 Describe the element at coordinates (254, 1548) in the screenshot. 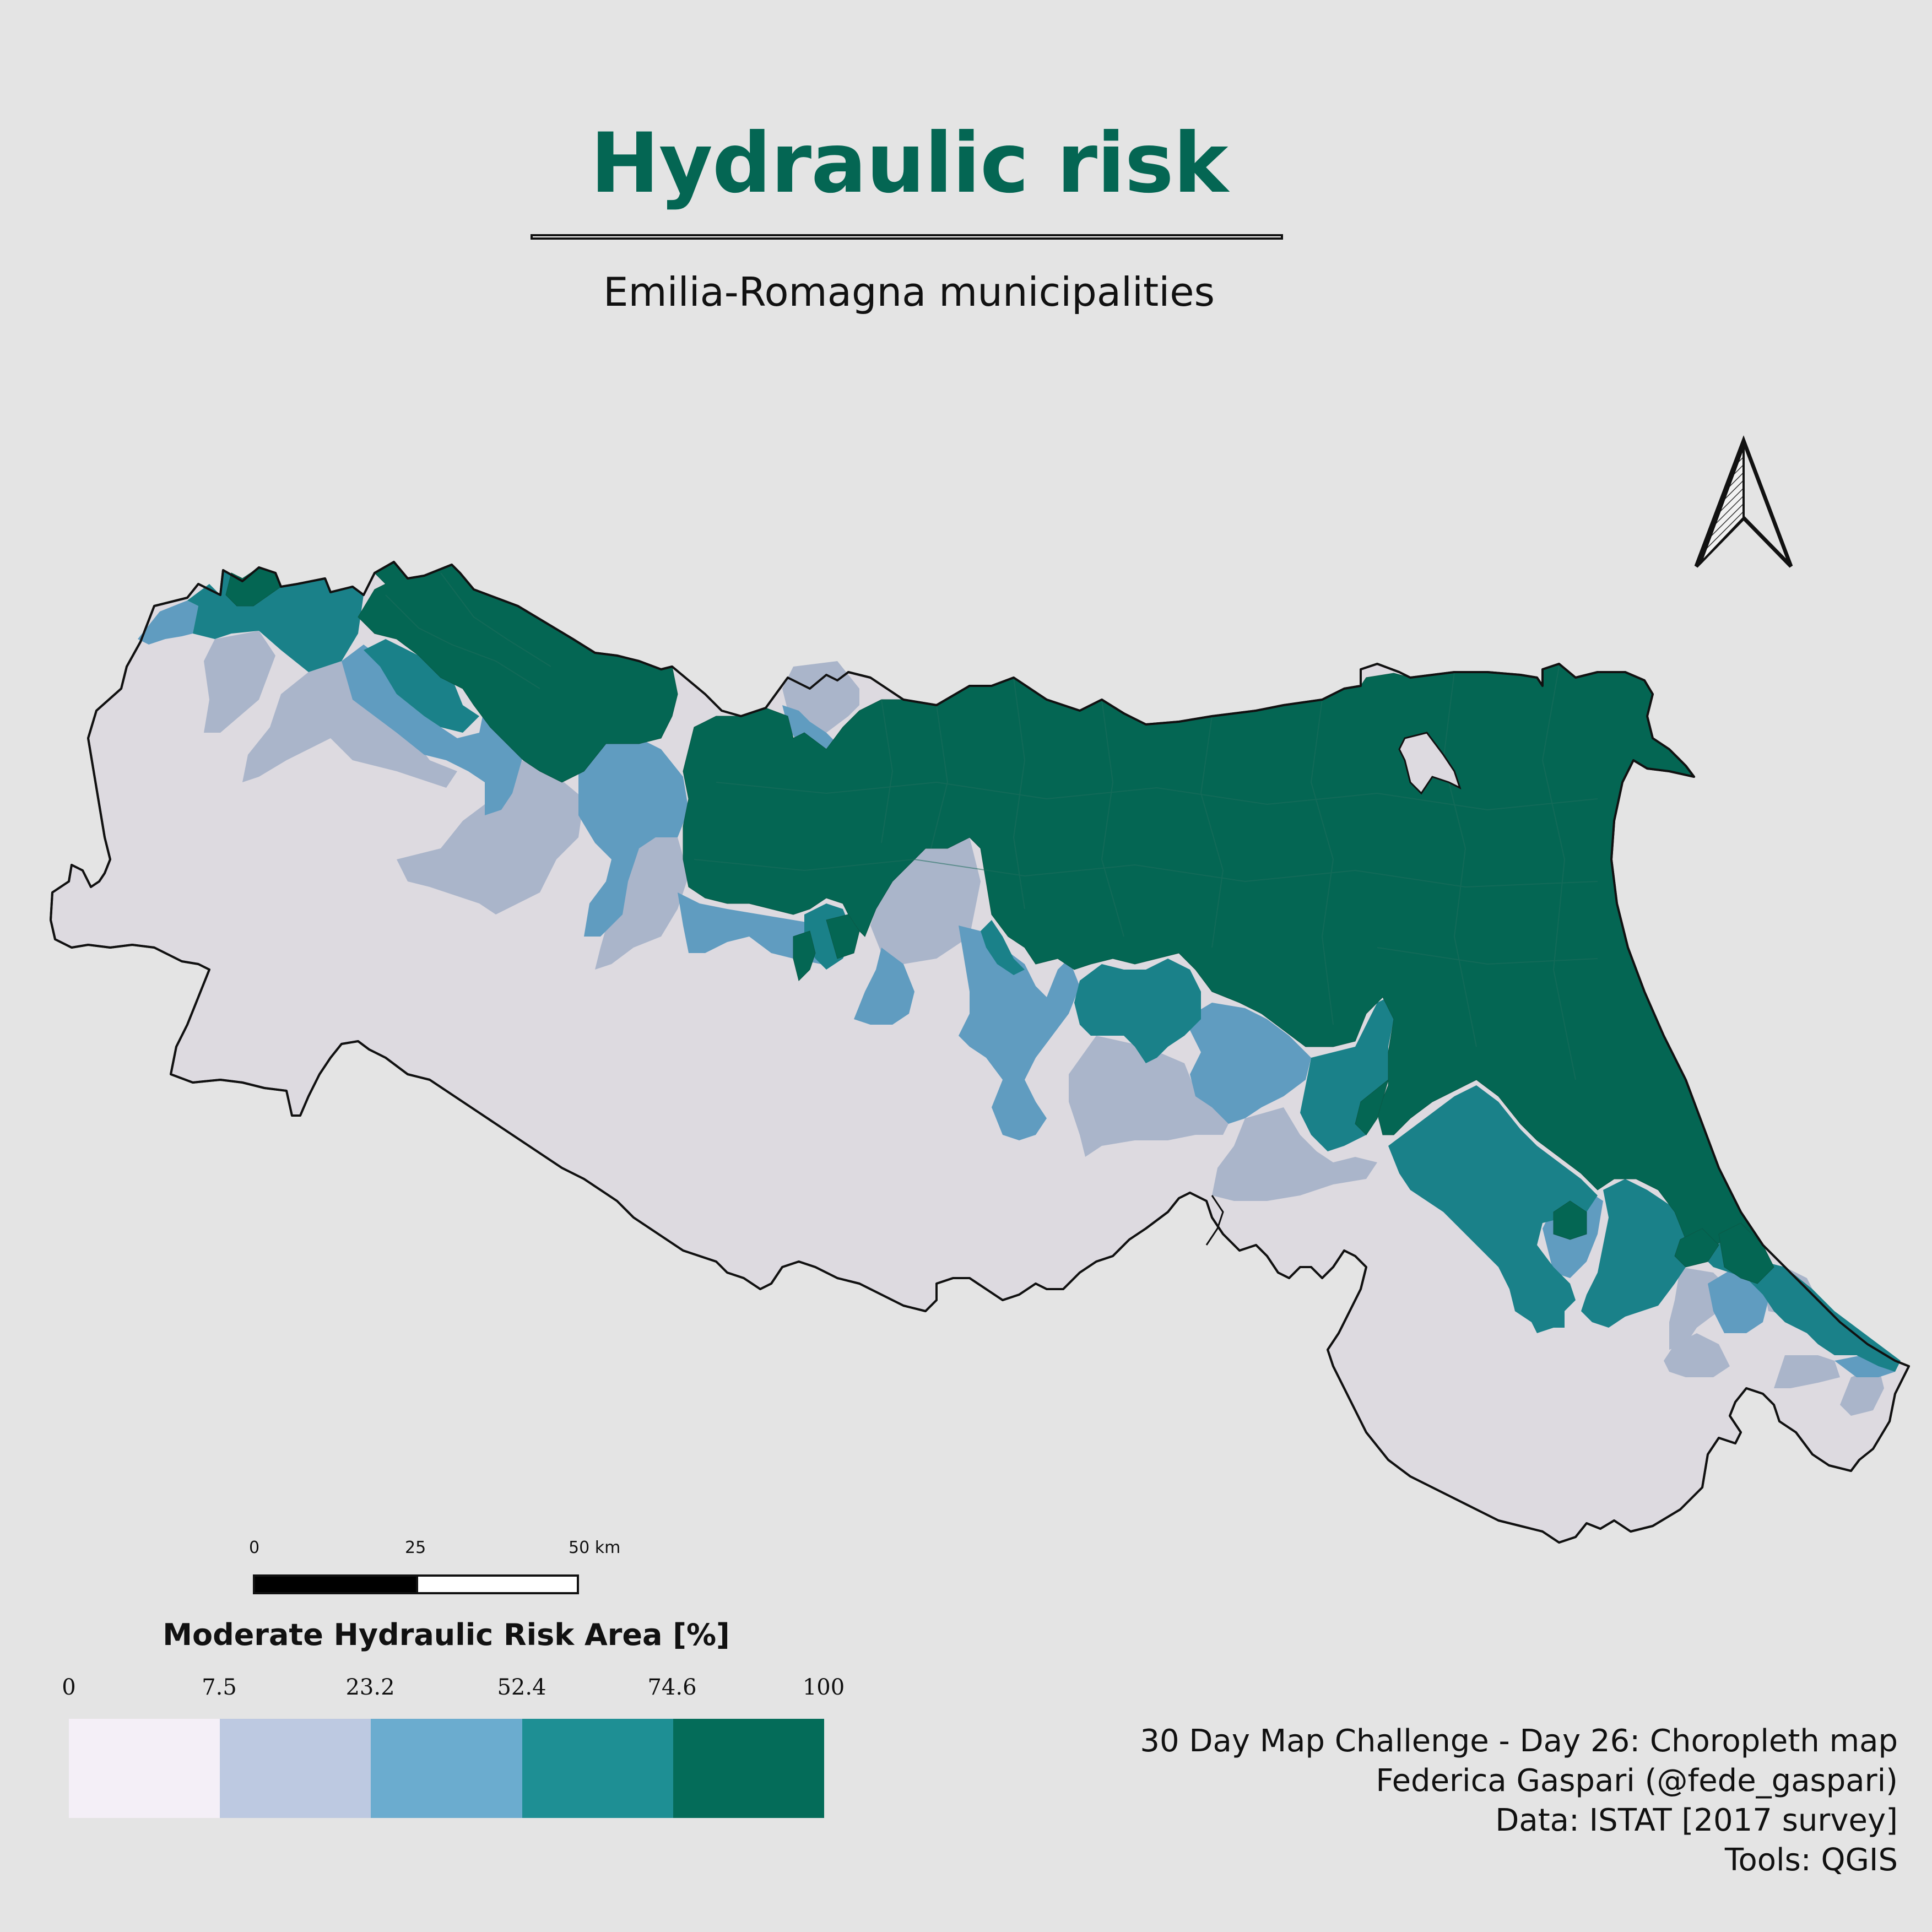

I see `scale-label-0: 0` at that location.